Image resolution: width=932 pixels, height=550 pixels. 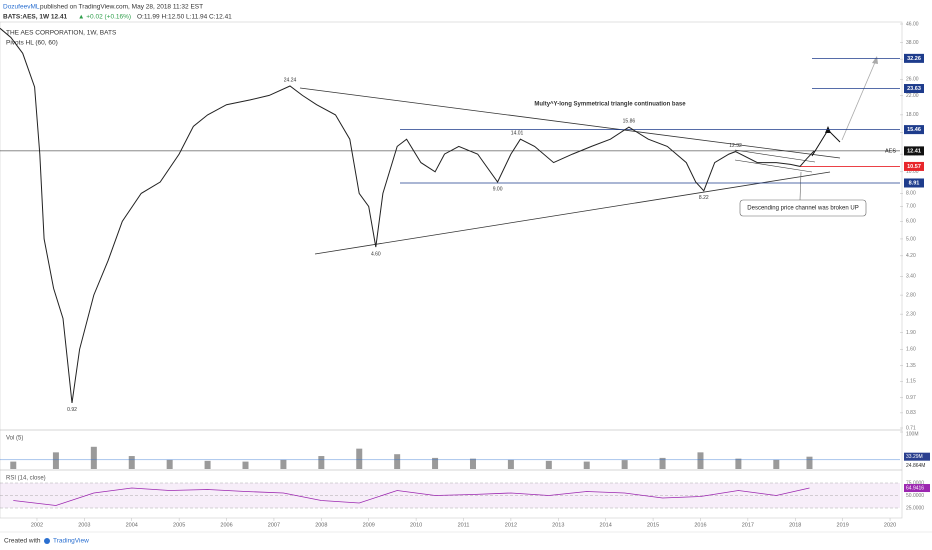 I want to click on footer-created: Created with, so click(x=22, y=541).